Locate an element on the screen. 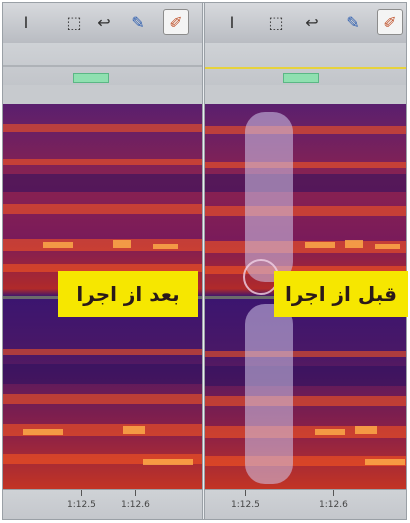  selection-overlay-top is located at coordinates (269, 197).